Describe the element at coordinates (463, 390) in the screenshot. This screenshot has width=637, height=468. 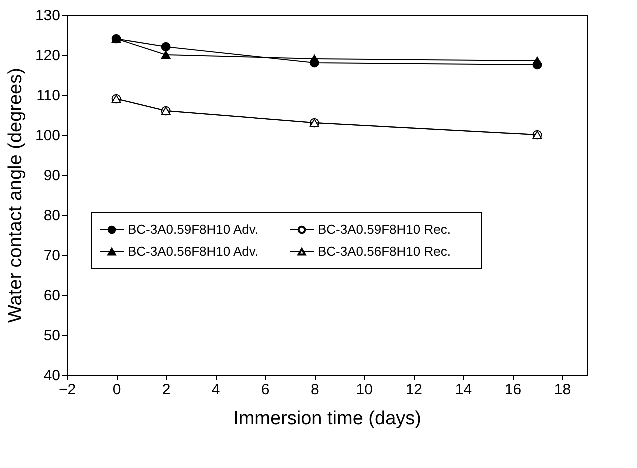
I see `x-tick-label: 14` at that location.